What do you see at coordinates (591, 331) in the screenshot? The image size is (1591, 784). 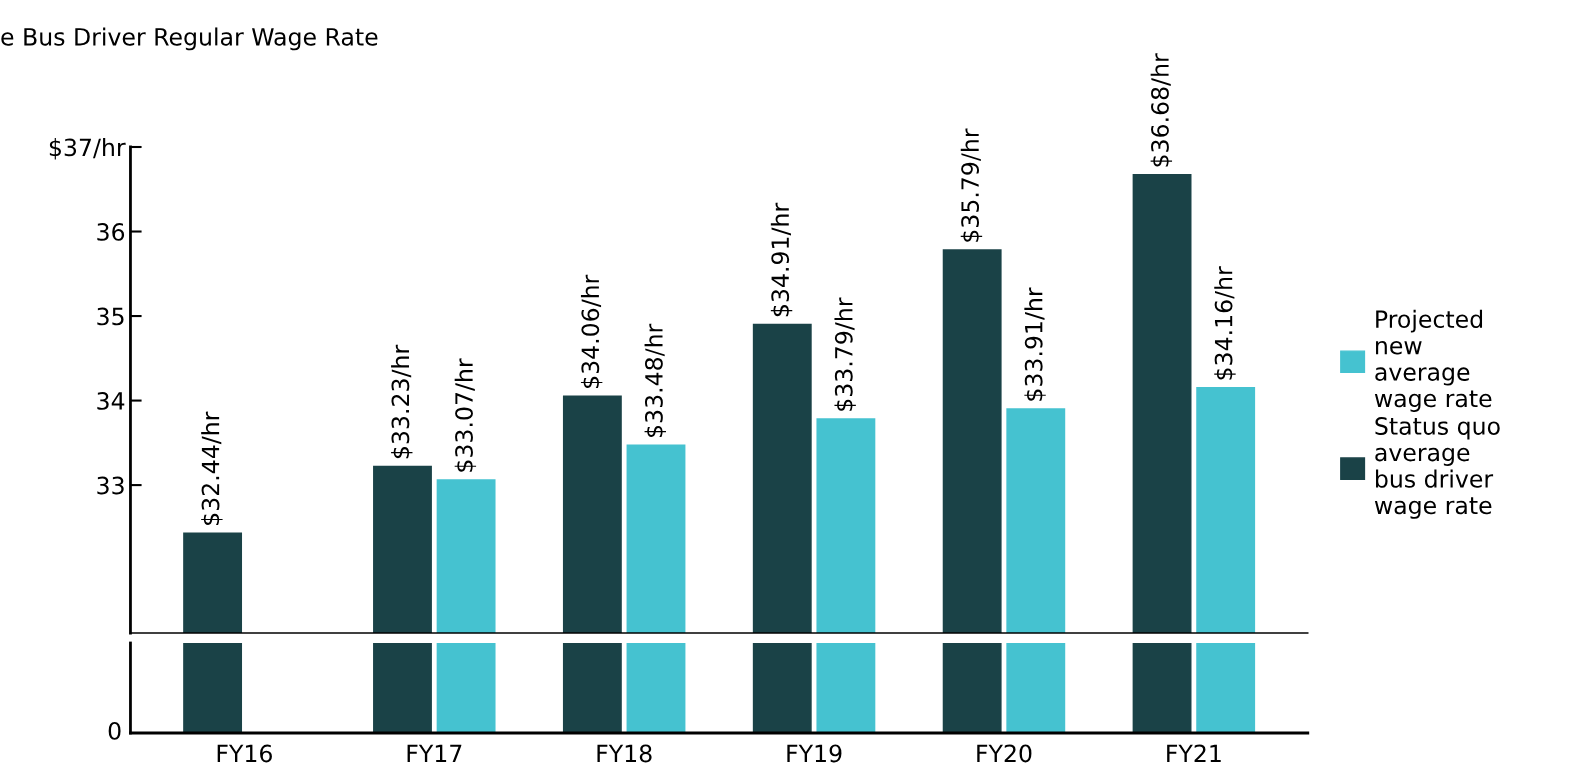 I see `data-label: $34.06/hr` at bounding box center [591, 331].